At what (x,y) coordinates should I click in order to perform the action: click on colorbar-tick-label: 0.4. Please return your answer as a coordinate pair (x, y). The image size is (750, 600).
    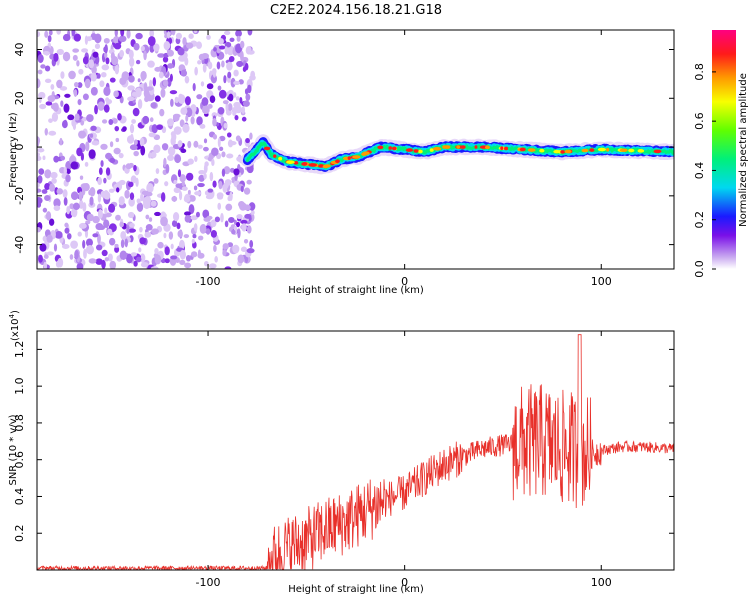
    Looking at the image, I should click on (699, 171).